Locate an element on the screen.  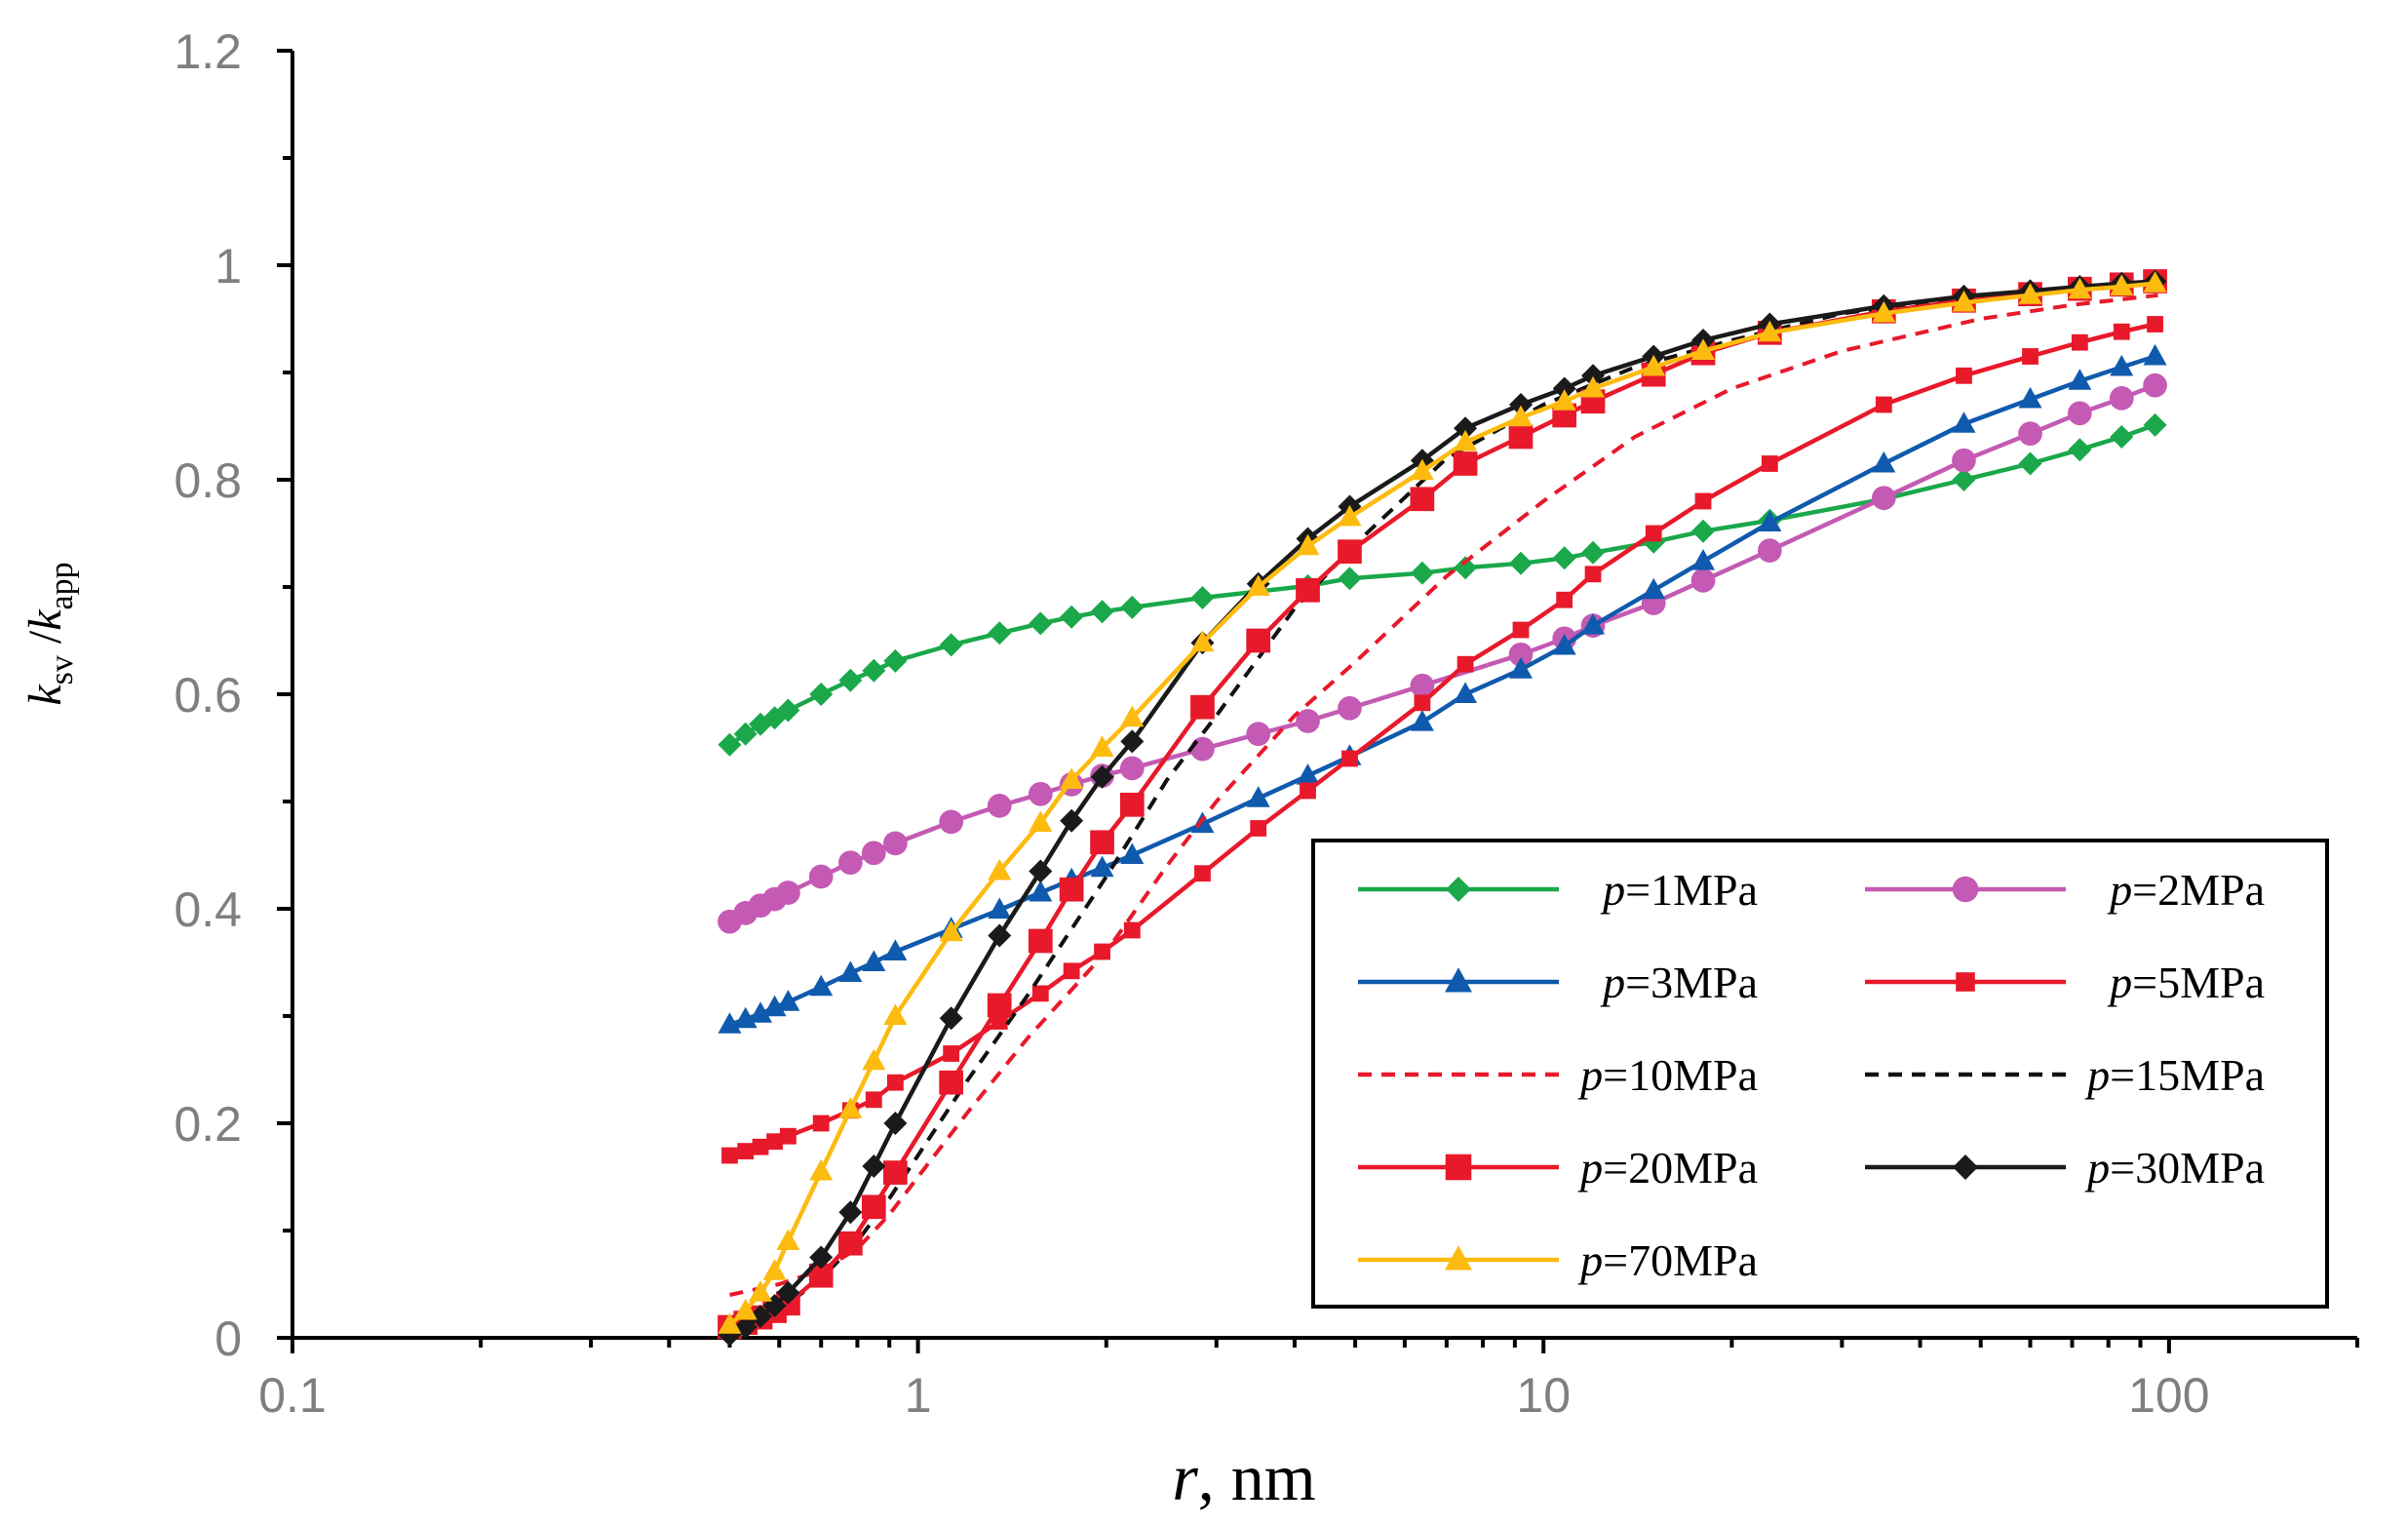
legend-item: p=2MPa is located at coordinates (2065, 890).